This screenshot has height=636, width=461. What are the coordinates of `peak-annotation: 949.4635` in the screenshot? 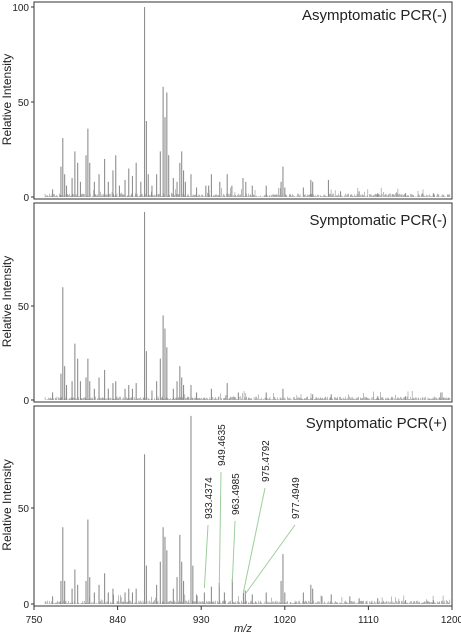 It's located at (222, 445).